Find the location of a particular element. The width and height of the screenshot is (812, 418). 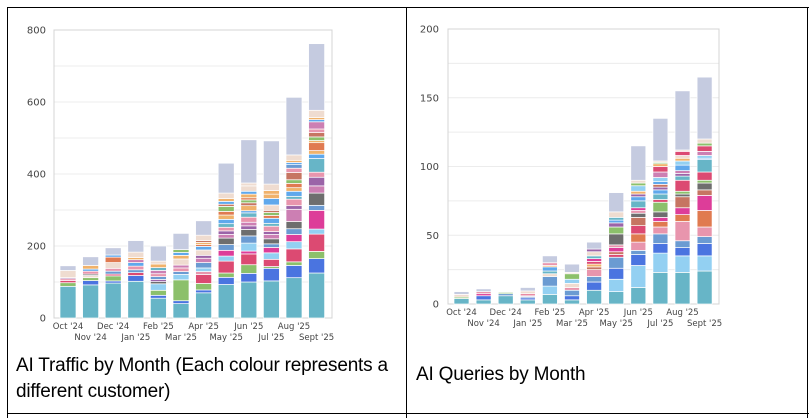

table-divider-middle is located at coordinates (406, 212).